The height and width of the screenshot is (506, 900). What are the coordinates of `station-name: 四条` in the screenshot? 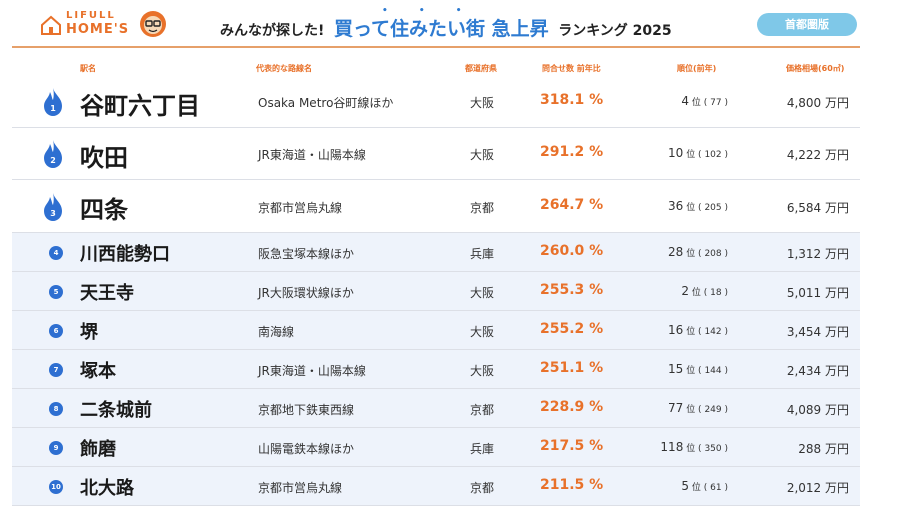 It's located at (104, 210).